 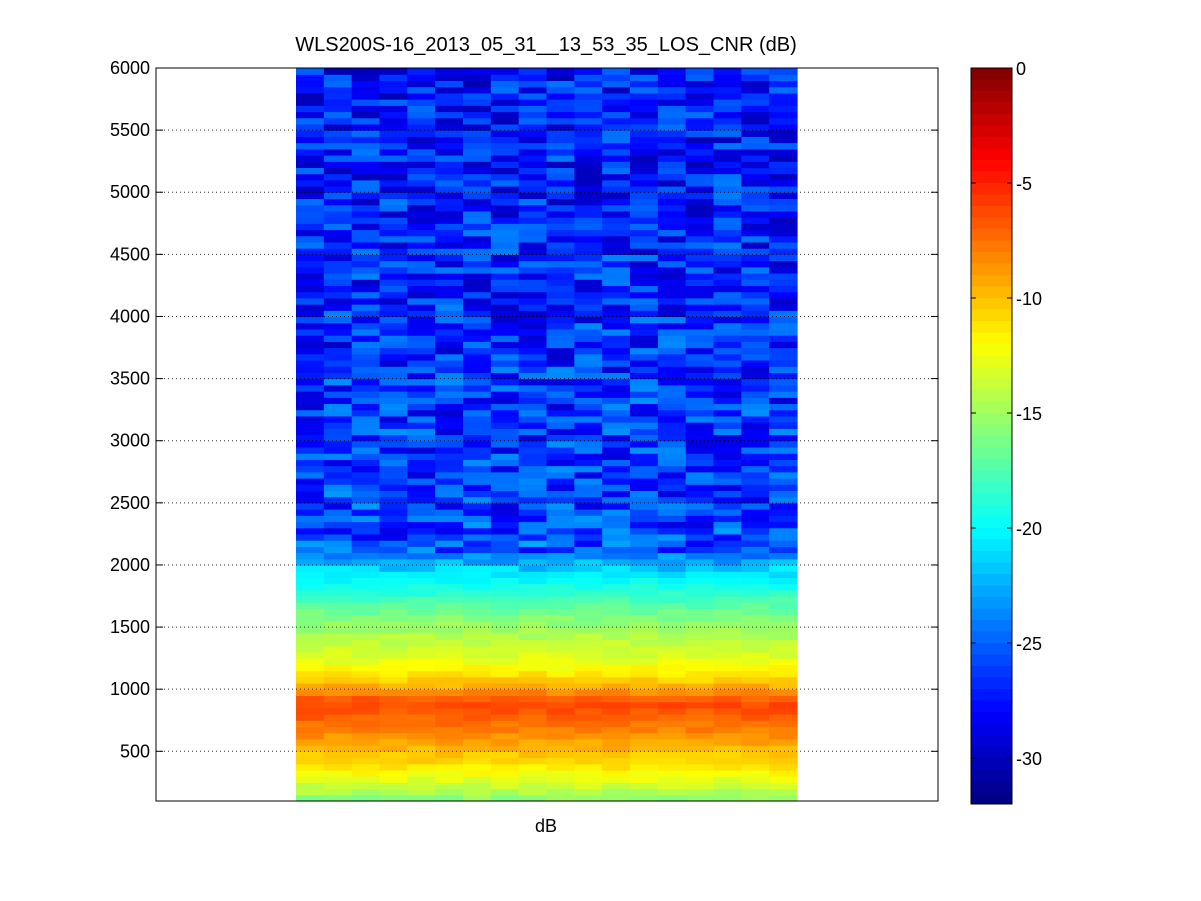 I want to click on colorbar-band, so click(x=991, y=281).